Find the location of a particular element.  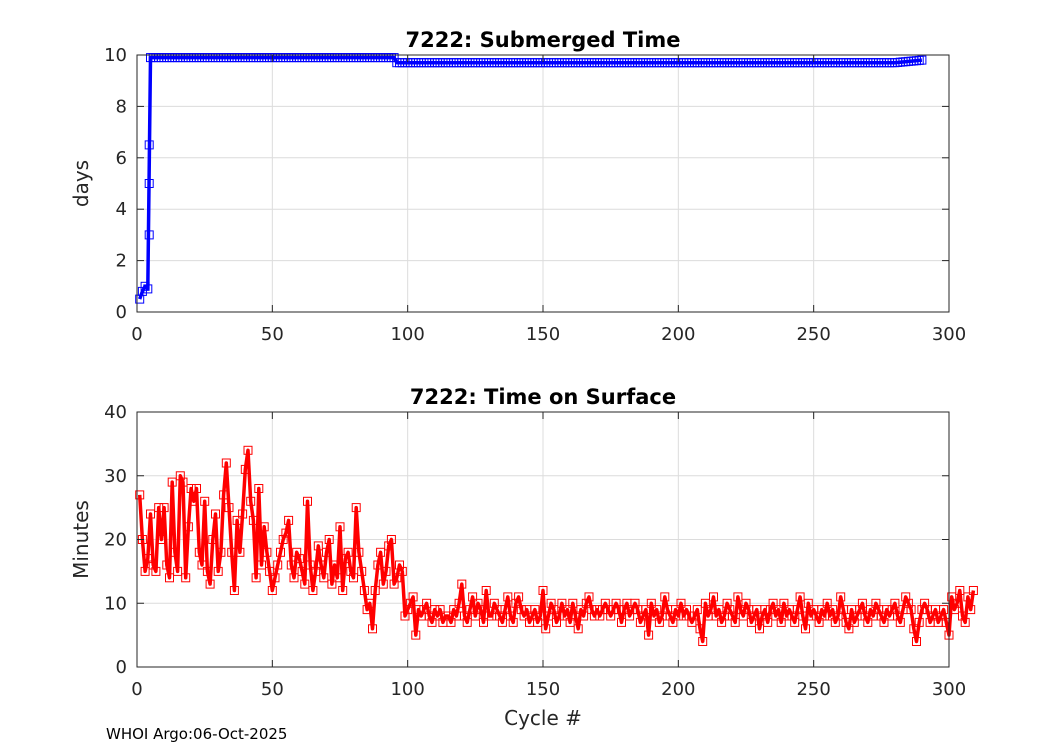

submerged-x-tick-label: 0 is located at coordinates (136, 334).